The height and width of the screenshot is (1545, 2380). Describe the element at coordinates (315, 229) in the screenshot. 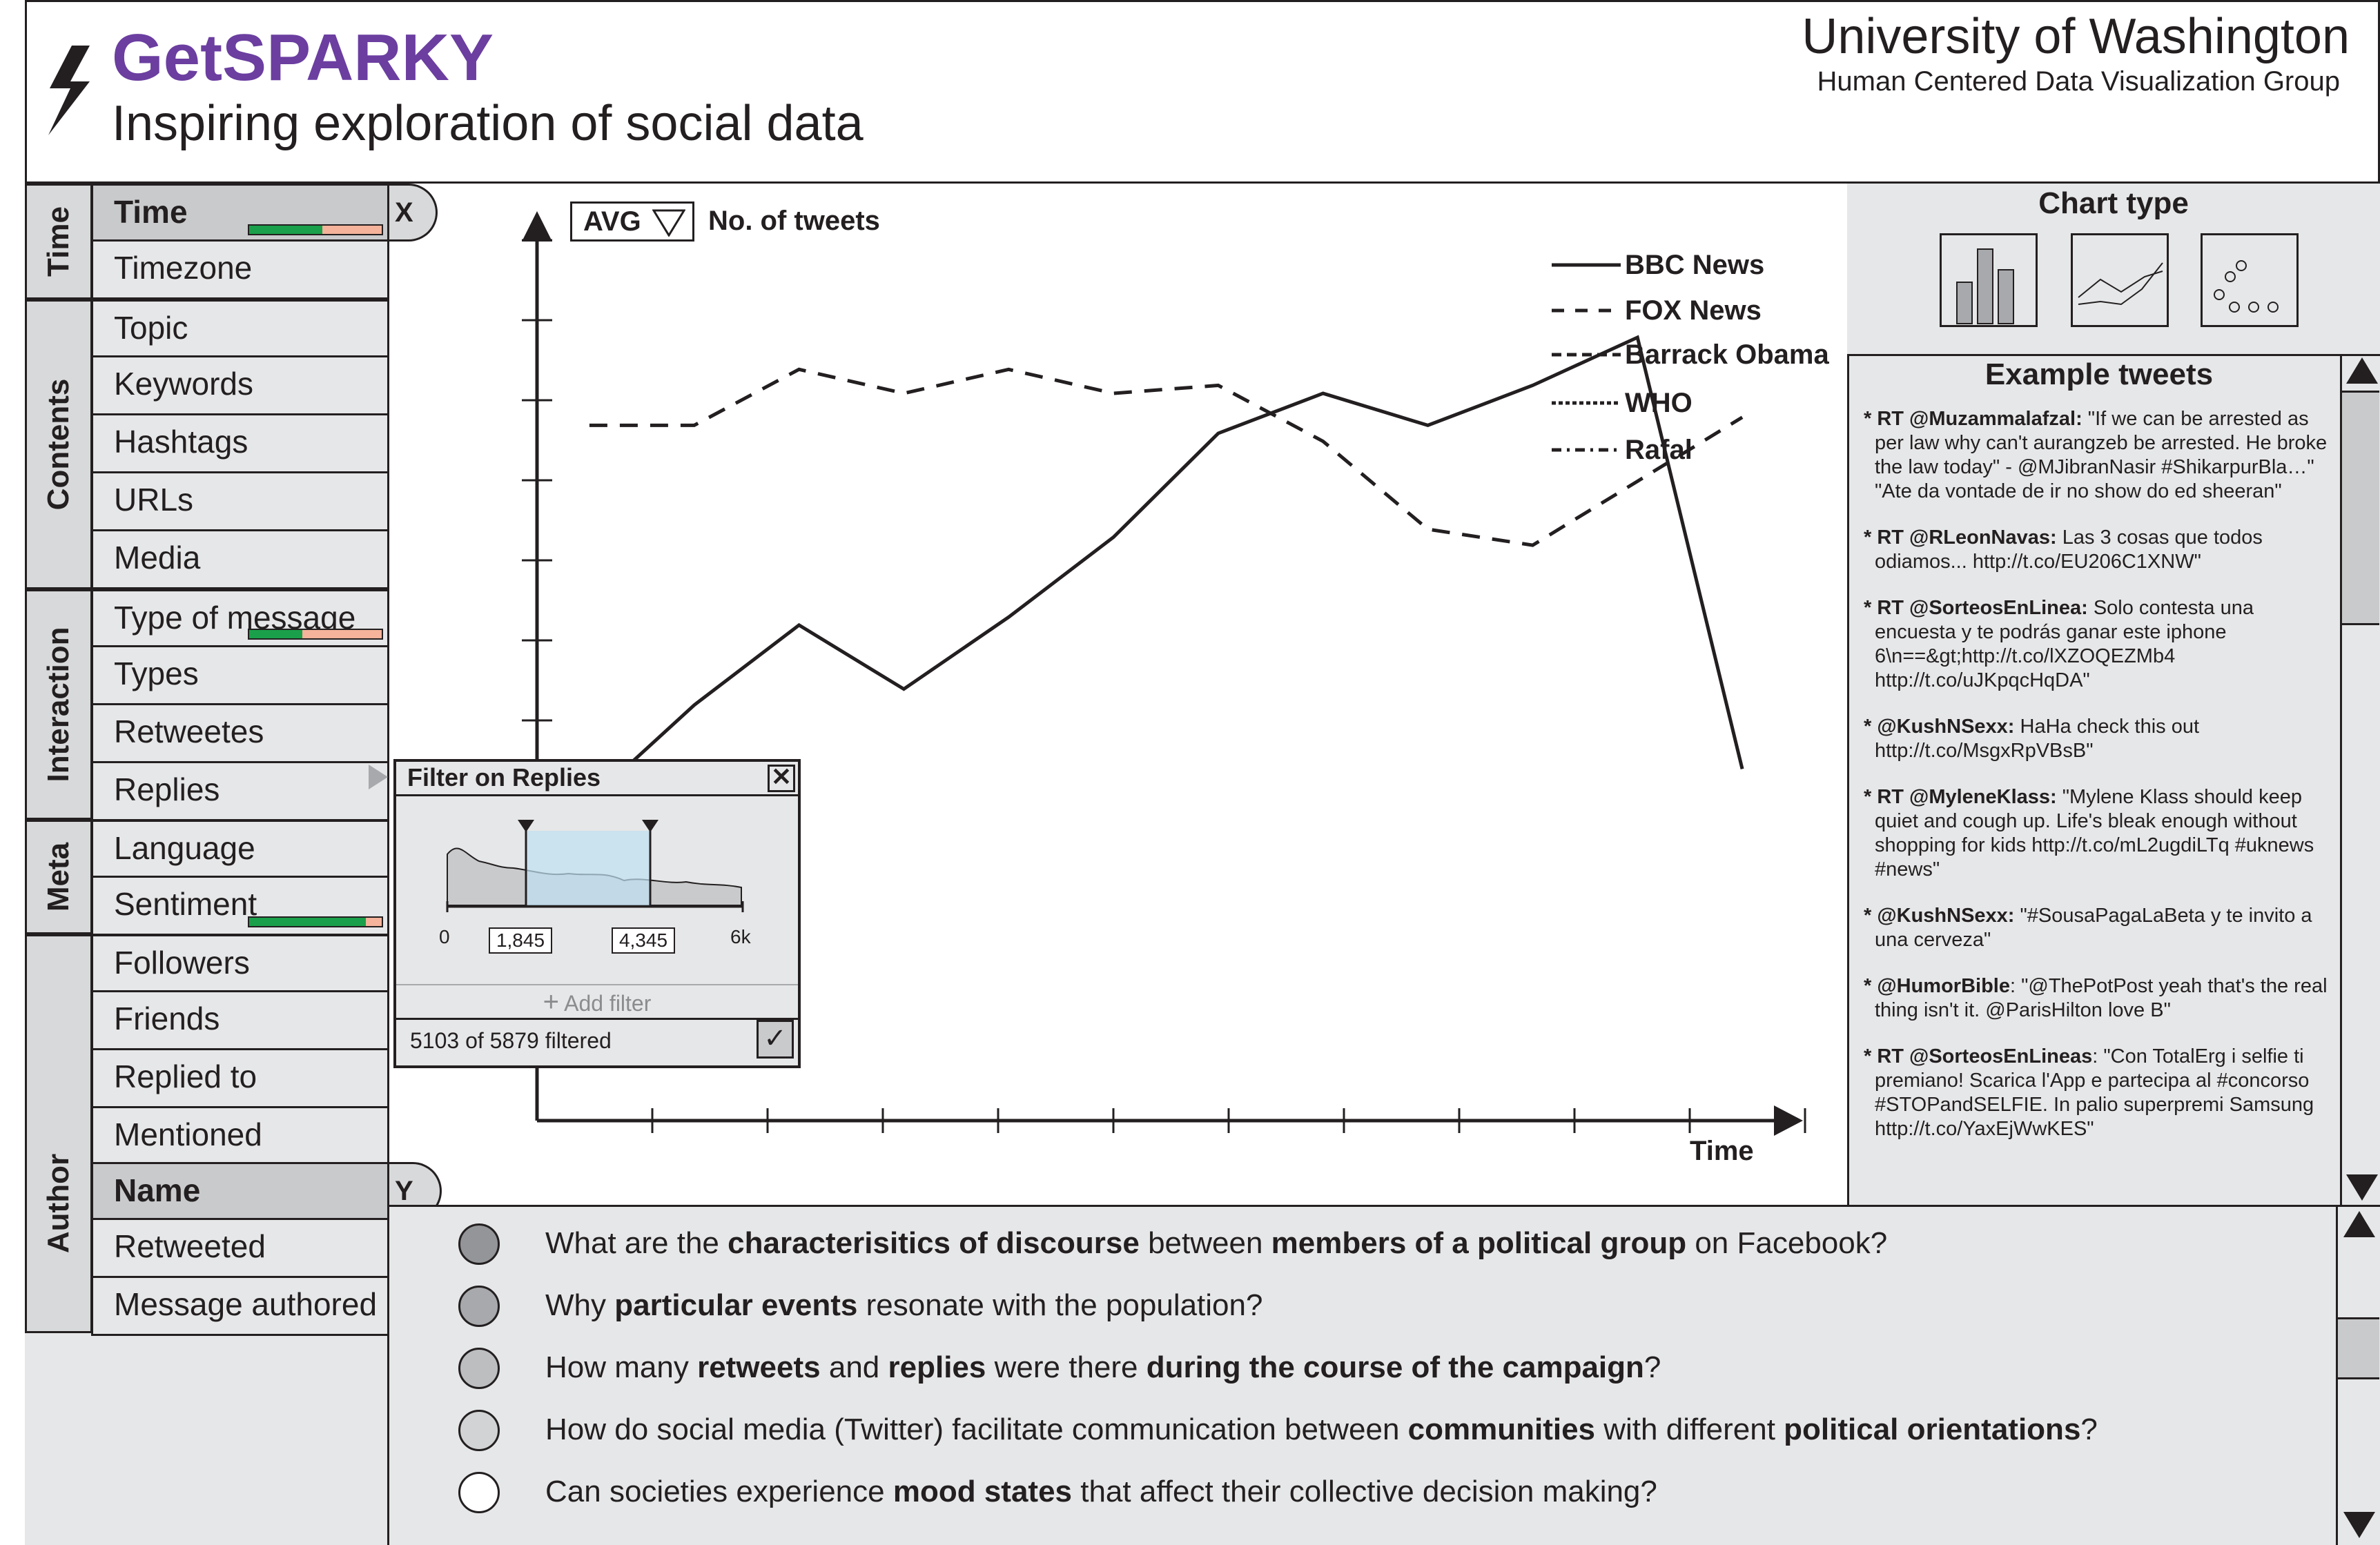

I see `filter-bar` at that location.